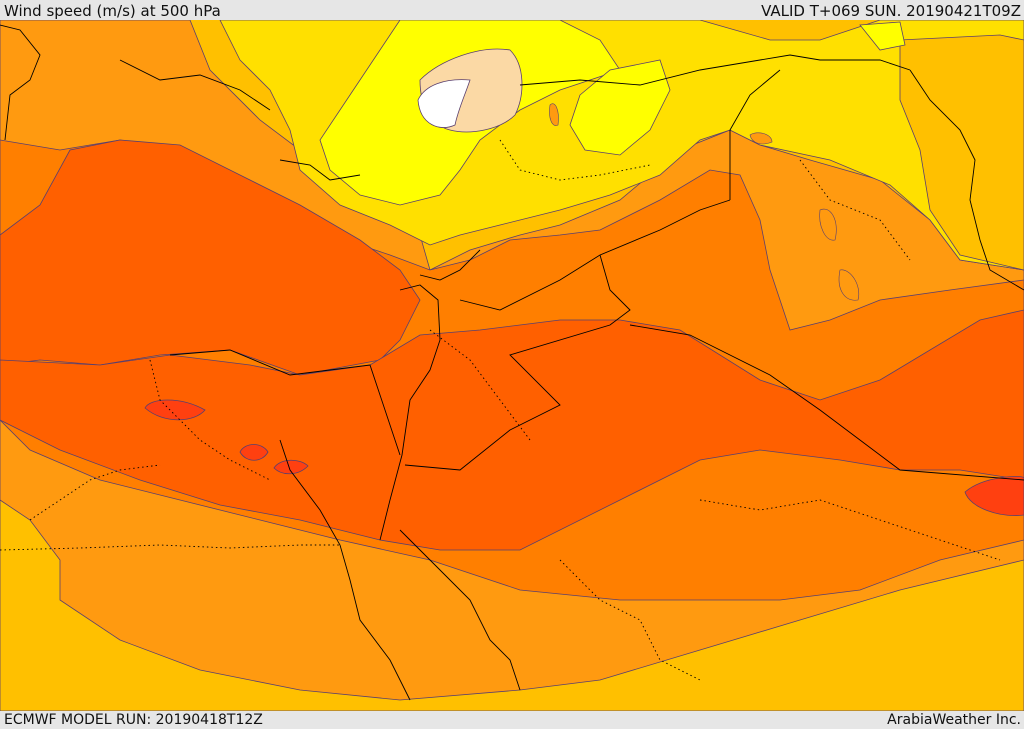 This screenshot has height=729, width=1024. What do you see at coordinates (133, 720) in the screenshot?
I see `model-run: ECMWF MODEL RUN: 20190418T12Z` at bounding box center [133, 720].